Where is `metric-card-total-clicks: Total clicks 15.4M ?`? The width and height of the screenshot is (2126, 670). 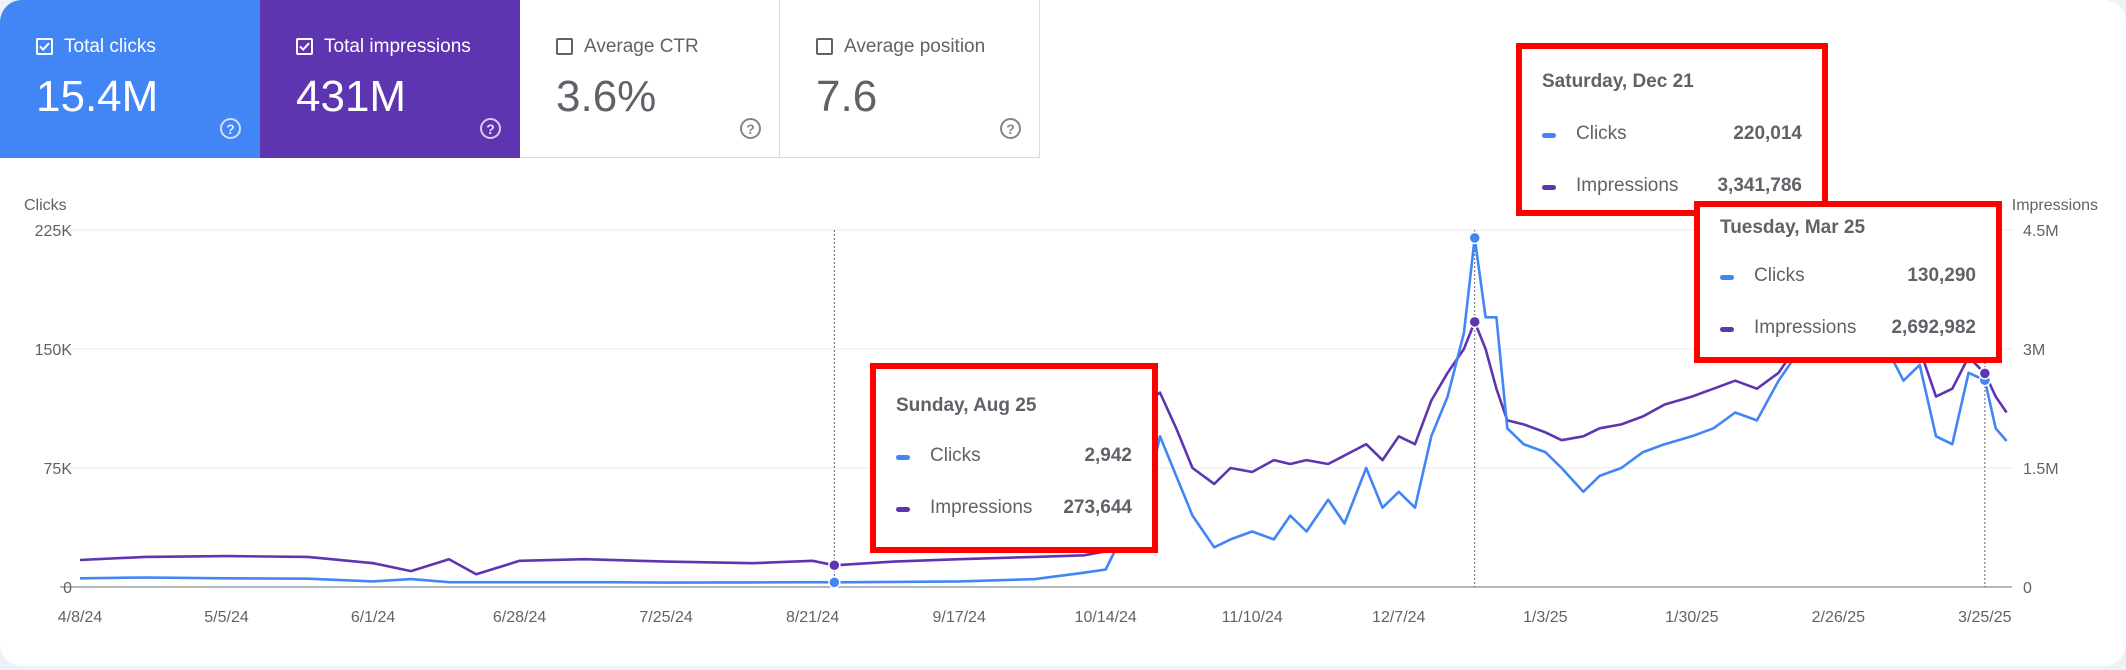 metric-card-total-clicks: Total clicks 15.4M ? is located at coordinates (130, 79).